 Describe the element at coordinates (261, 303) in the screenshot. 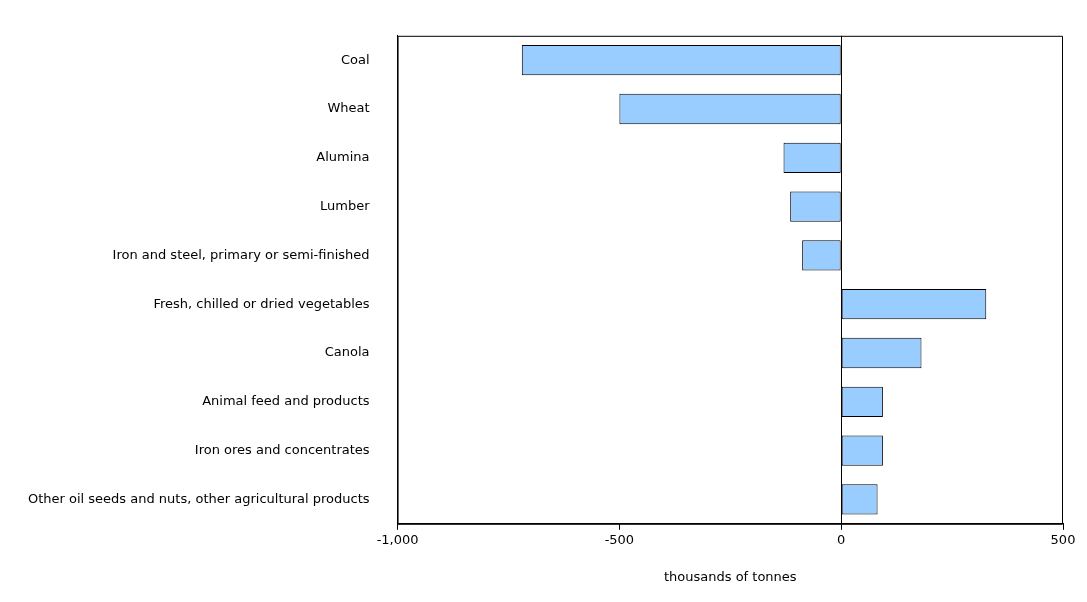

I see `y-tick-label: Fresh, chilled or dried vegetables` at that location.